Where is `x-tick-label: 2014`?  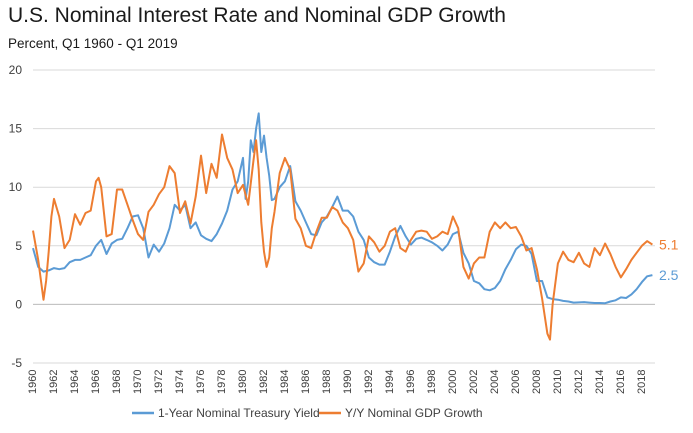 x-tick-label: 2014 is located at coordinates (600, 382).